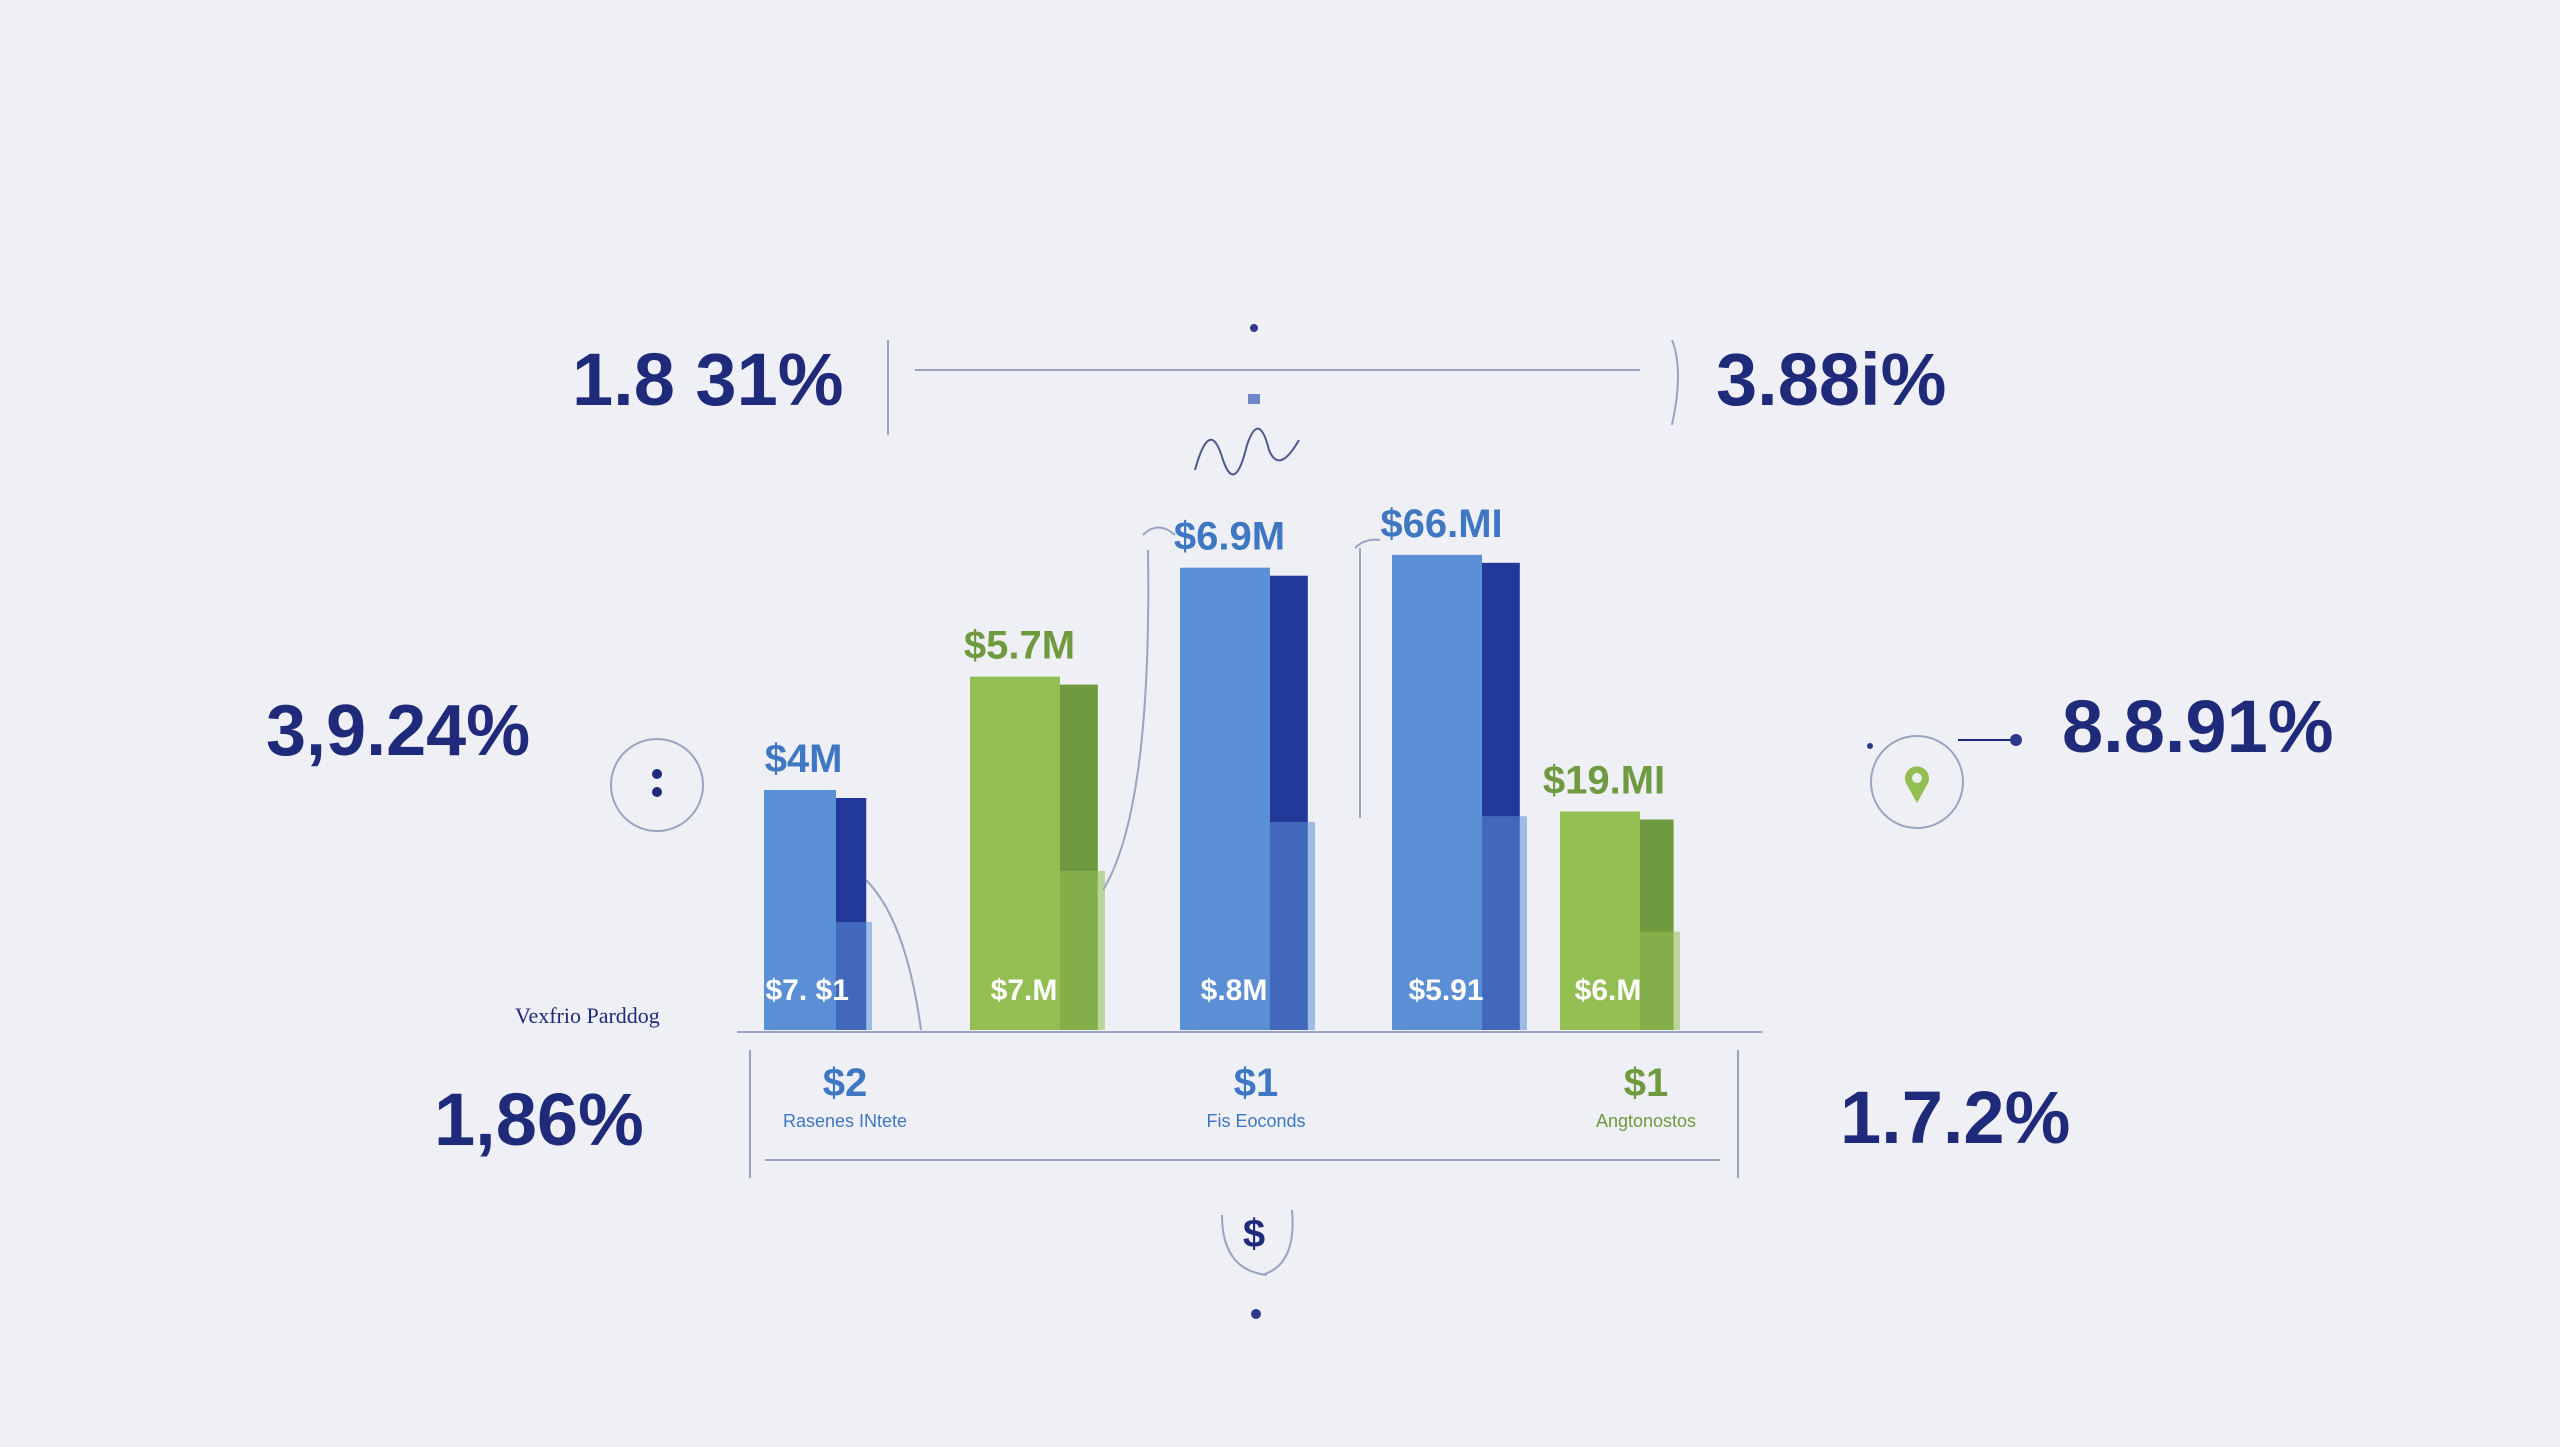 Image resolution: width=2560 pixels, height=1447 pixels. Describe the element at coordinates (1247, 451) in the screenshot. I see `squiggle` at that location.